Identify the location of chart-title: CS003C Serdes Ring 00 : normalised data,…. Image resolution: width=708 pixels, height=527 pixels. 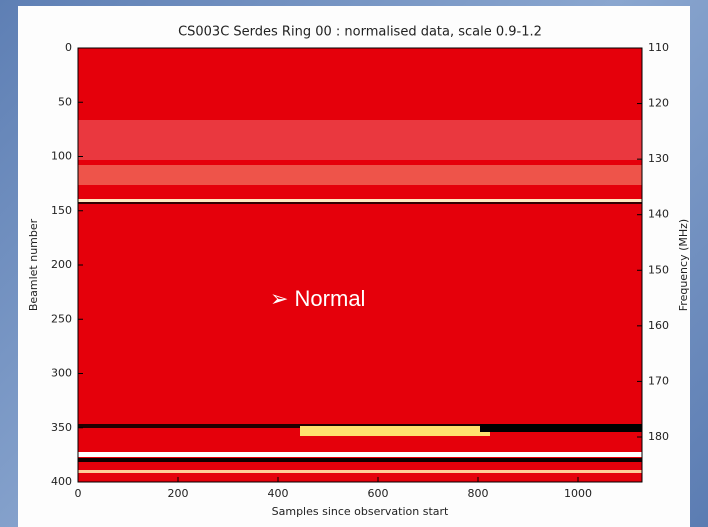
(360, 32).